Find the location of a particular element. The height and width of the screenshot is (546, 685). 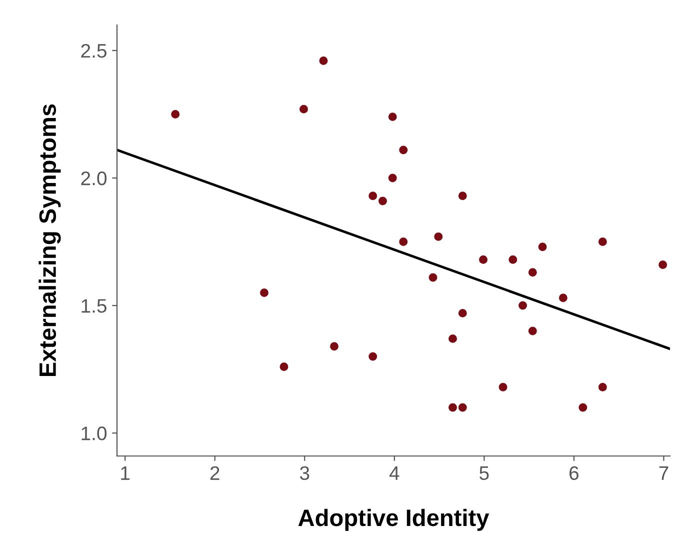

x-tick-label: 5 is located at coordinates (484, 473).